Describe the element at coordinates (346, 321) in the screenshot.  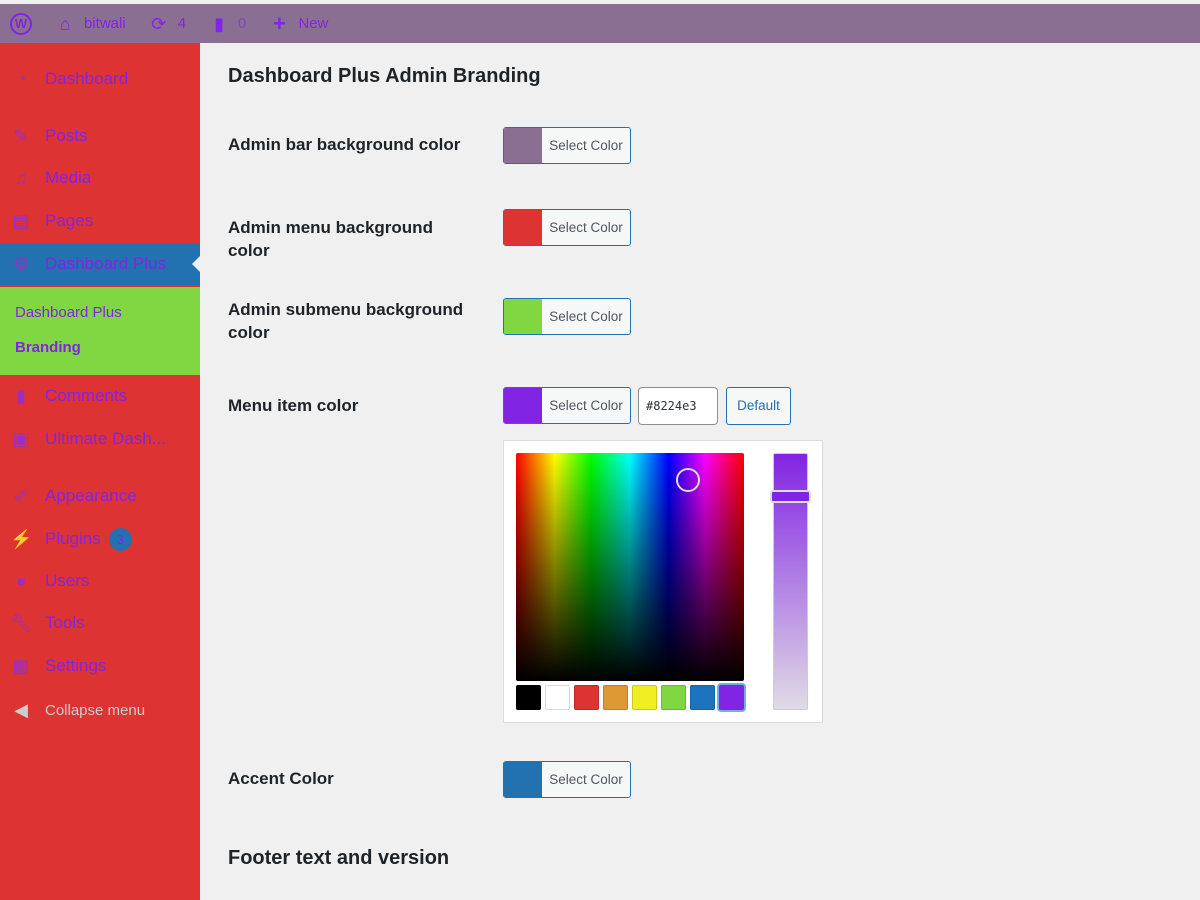
I see `field-label: Admin submenu background color` at that location.